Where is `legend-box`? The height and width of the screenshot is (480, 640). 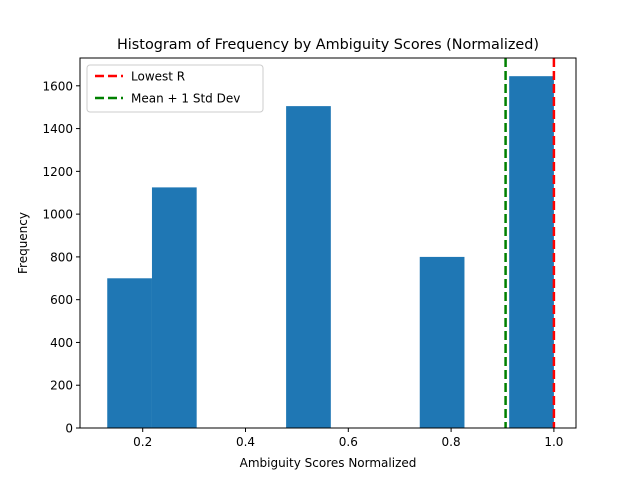
legend-box is located at coordinates (175, 88).